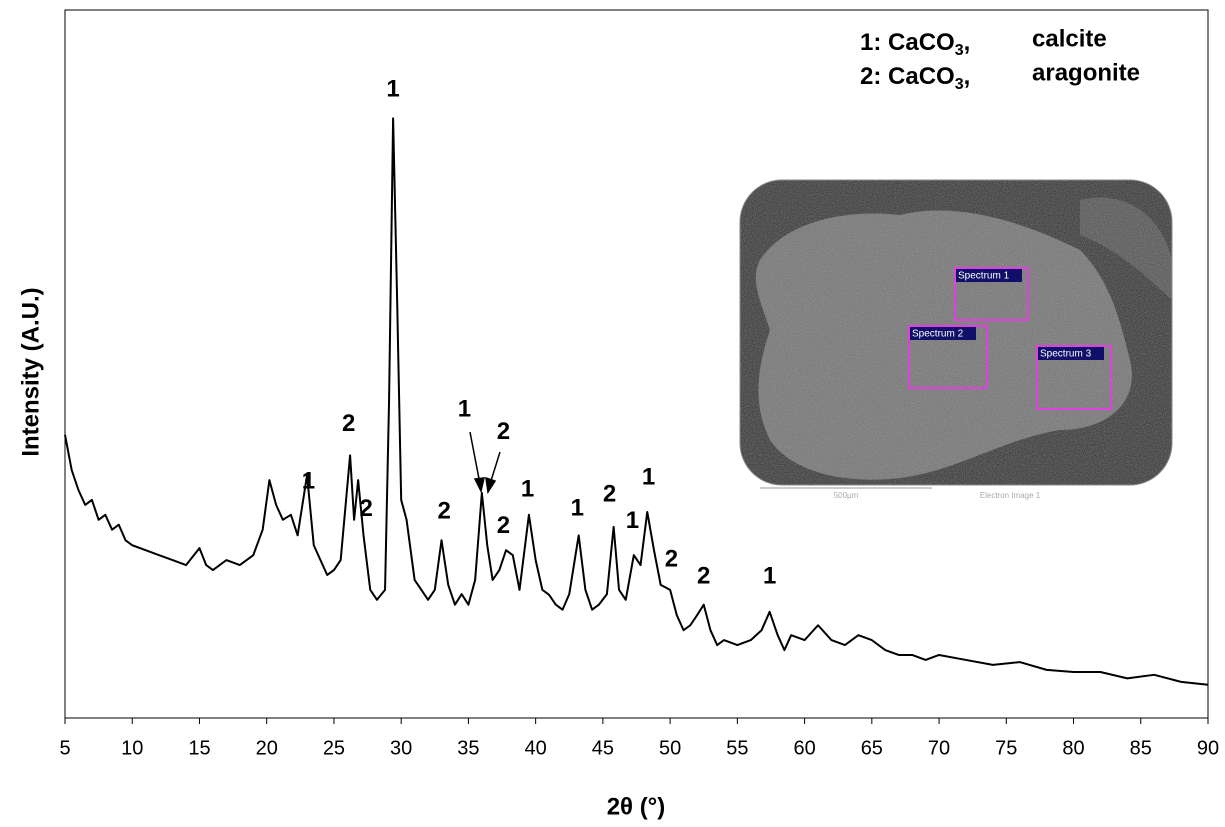 The width and height of the screenshot is (1225, 827). Describe the element at coordinates (1006, 748) in the screenshot. I see `x-tick-label: 75` at that location.